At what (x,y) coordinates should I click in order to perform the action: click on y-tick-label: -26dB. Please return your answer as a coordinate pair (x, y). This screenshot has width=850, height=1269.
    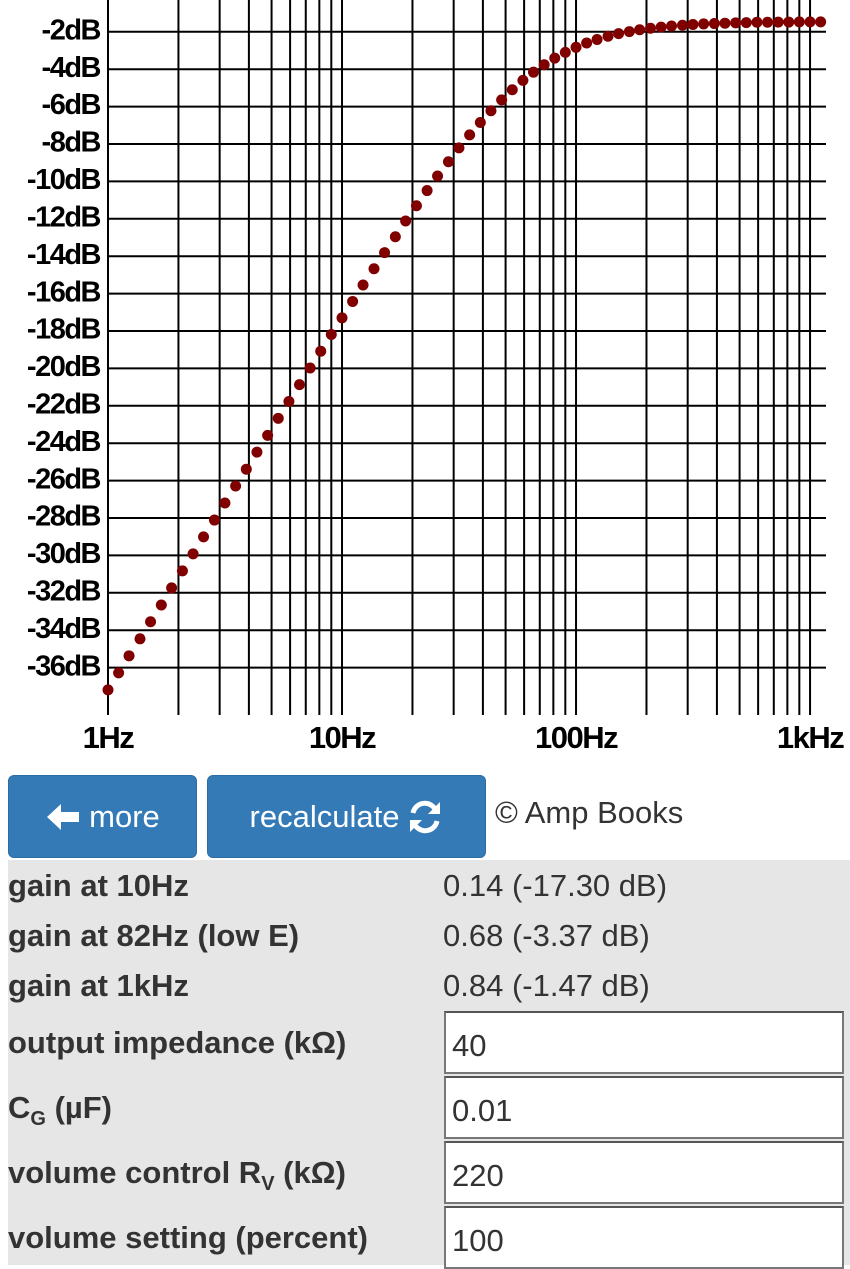
    Looking at the image, I should click on (64, 479).